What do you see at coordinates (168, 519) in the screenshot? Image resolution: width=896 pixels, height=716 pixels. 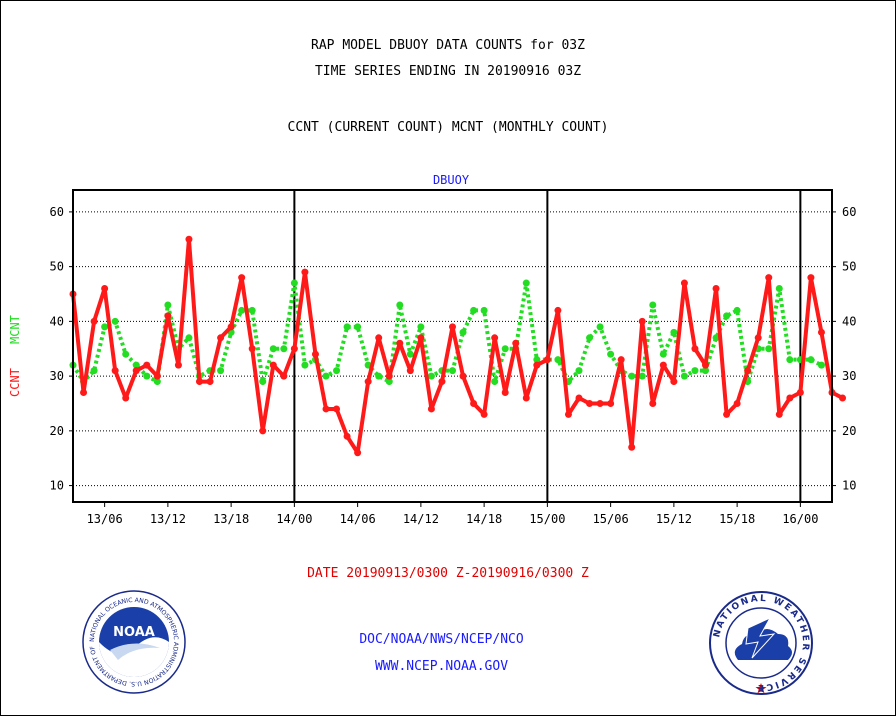 I see `x-tick-label: 13/12` at bounding box center [168, 519].